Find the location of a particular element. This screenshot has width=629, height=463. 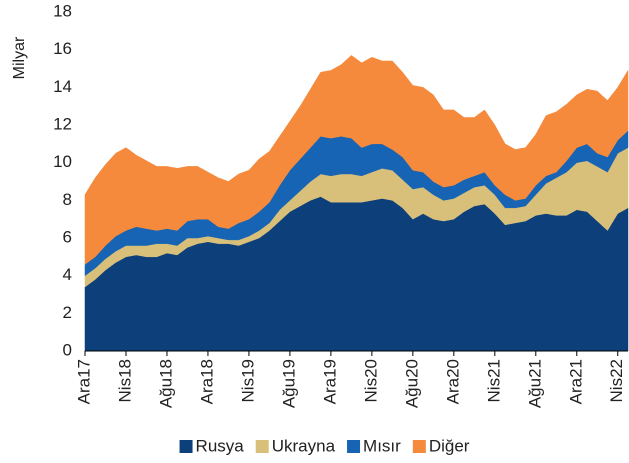

legend-label: Diğer is located at coordinates (449, 445).